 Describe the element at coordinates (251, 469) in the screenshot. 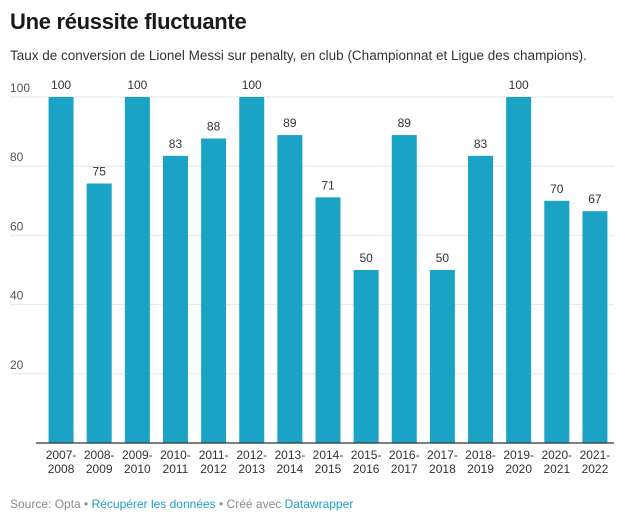

I see `x-tick-label: 2013` at that location.